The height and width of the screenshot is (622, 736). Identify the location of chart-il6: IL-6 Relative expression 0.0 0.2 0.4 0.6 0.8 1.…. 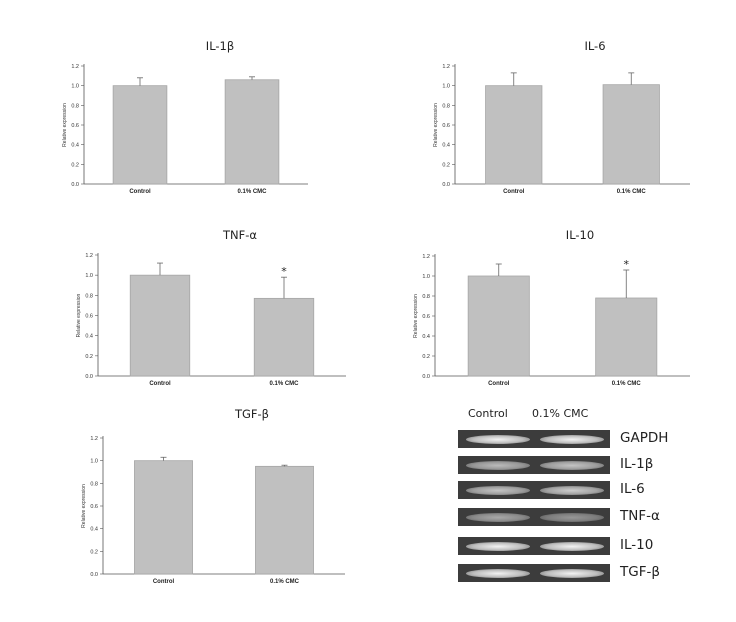
(545, 120).